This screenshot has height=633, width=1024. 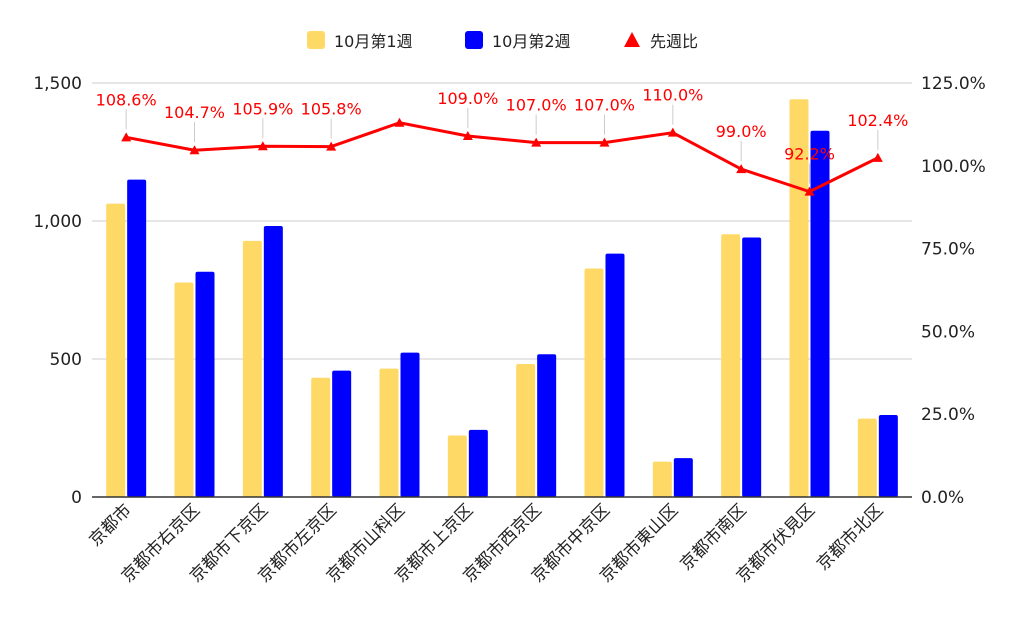 I want to click on y-right-tick-label: 100.0%, so click(x=953, y=167).